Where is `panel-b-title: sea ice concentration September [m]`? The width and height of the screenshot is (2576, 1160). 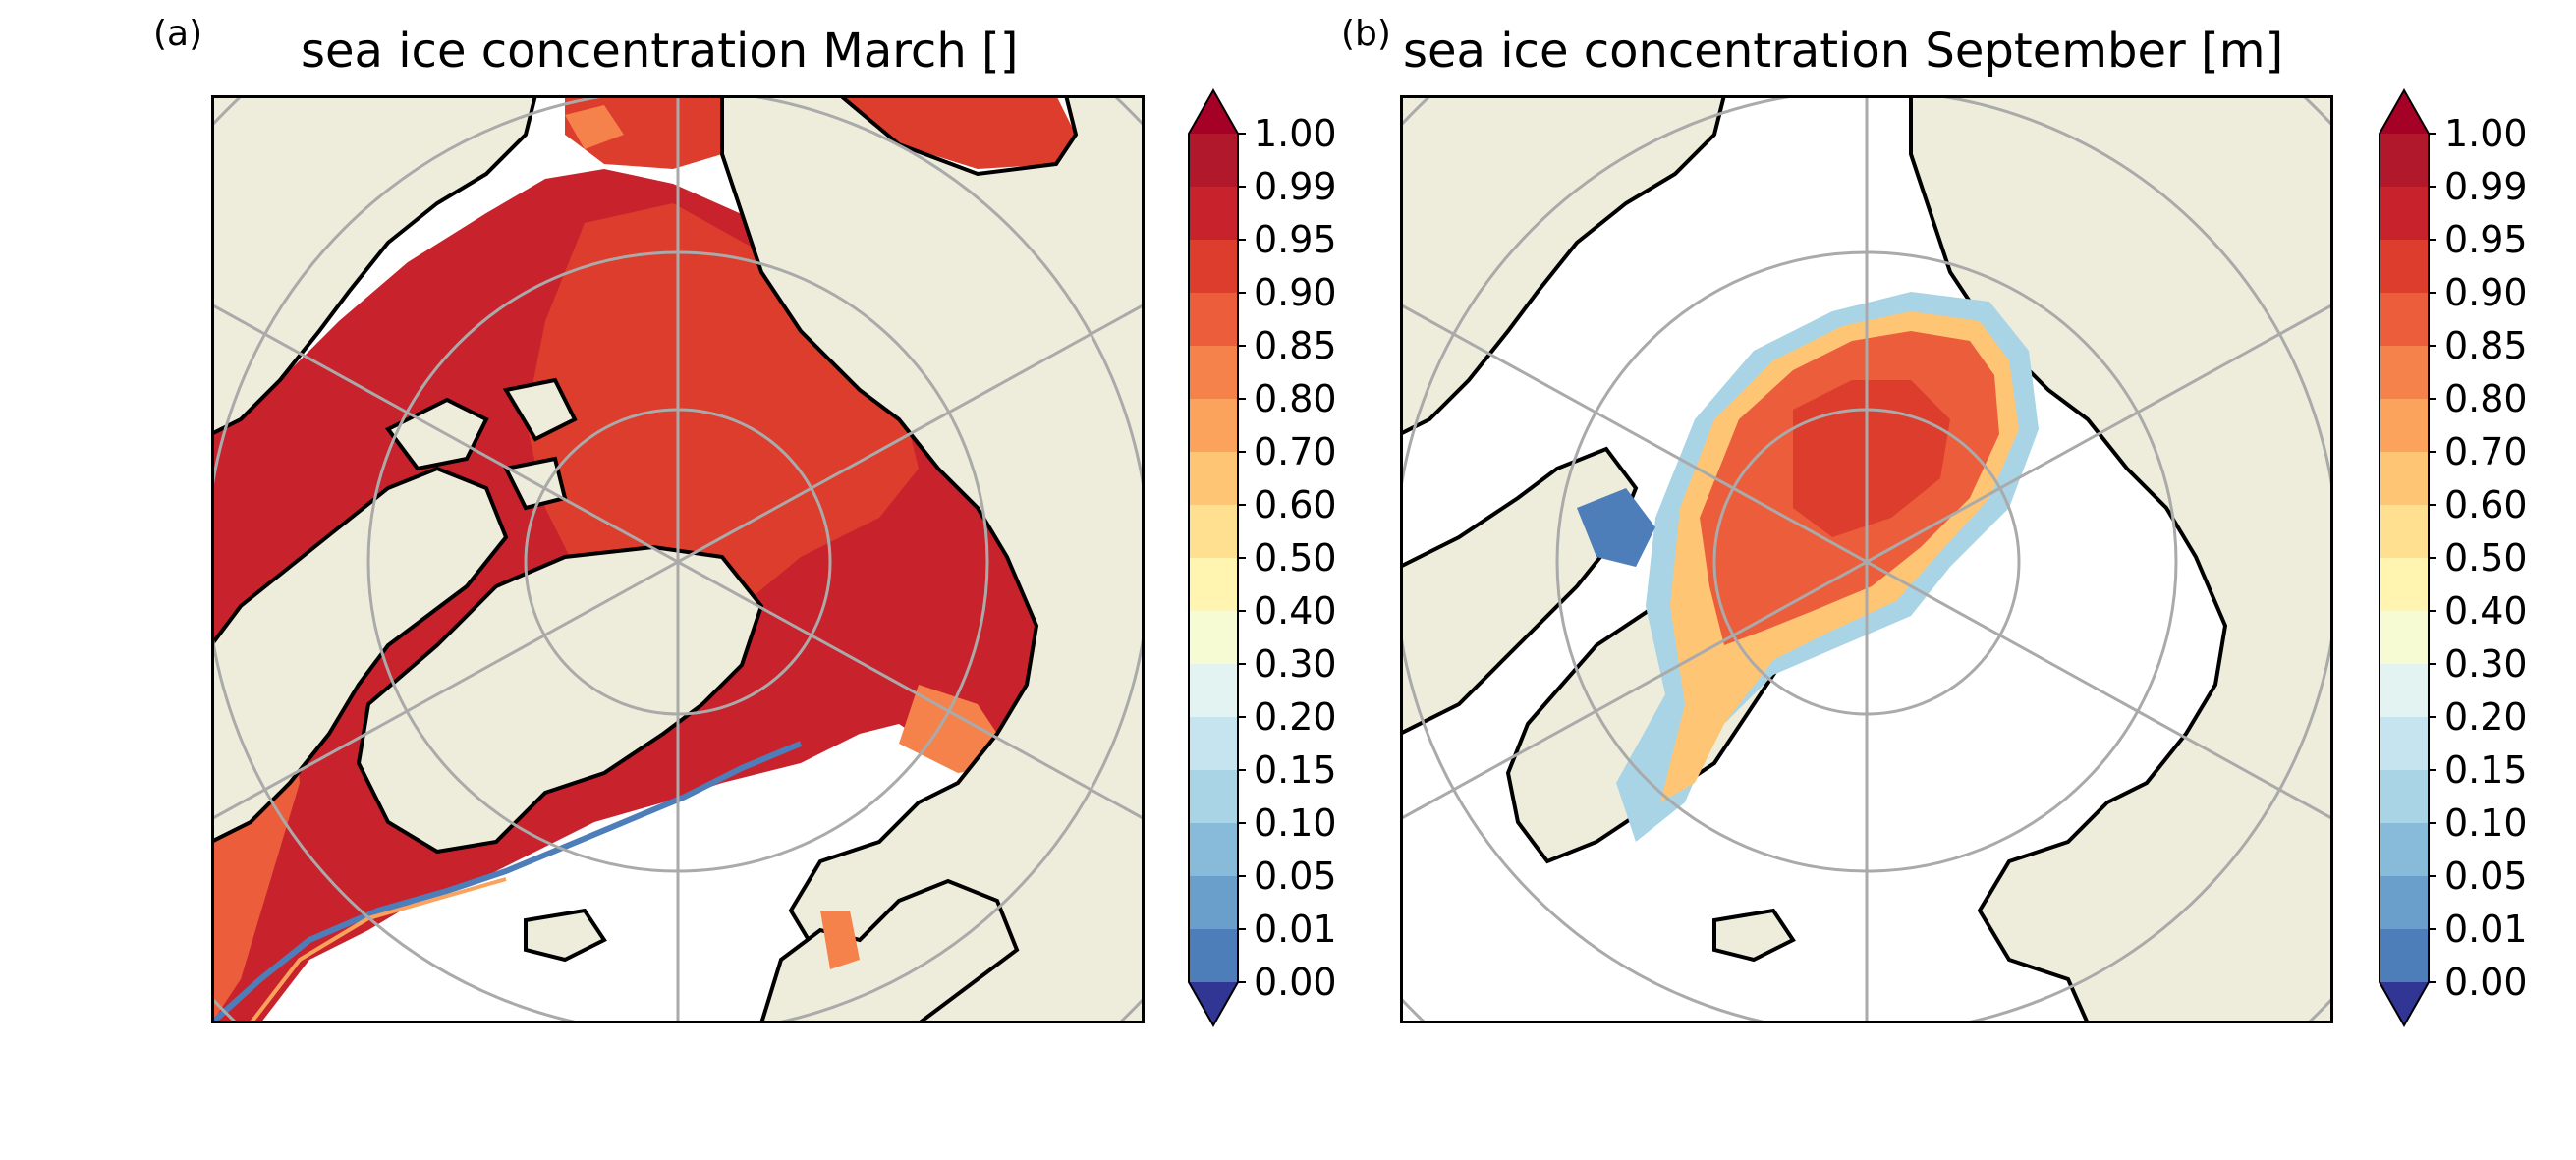 panel-b-title: sea ice concentration September [m] is located at coordinates (1843, 51).